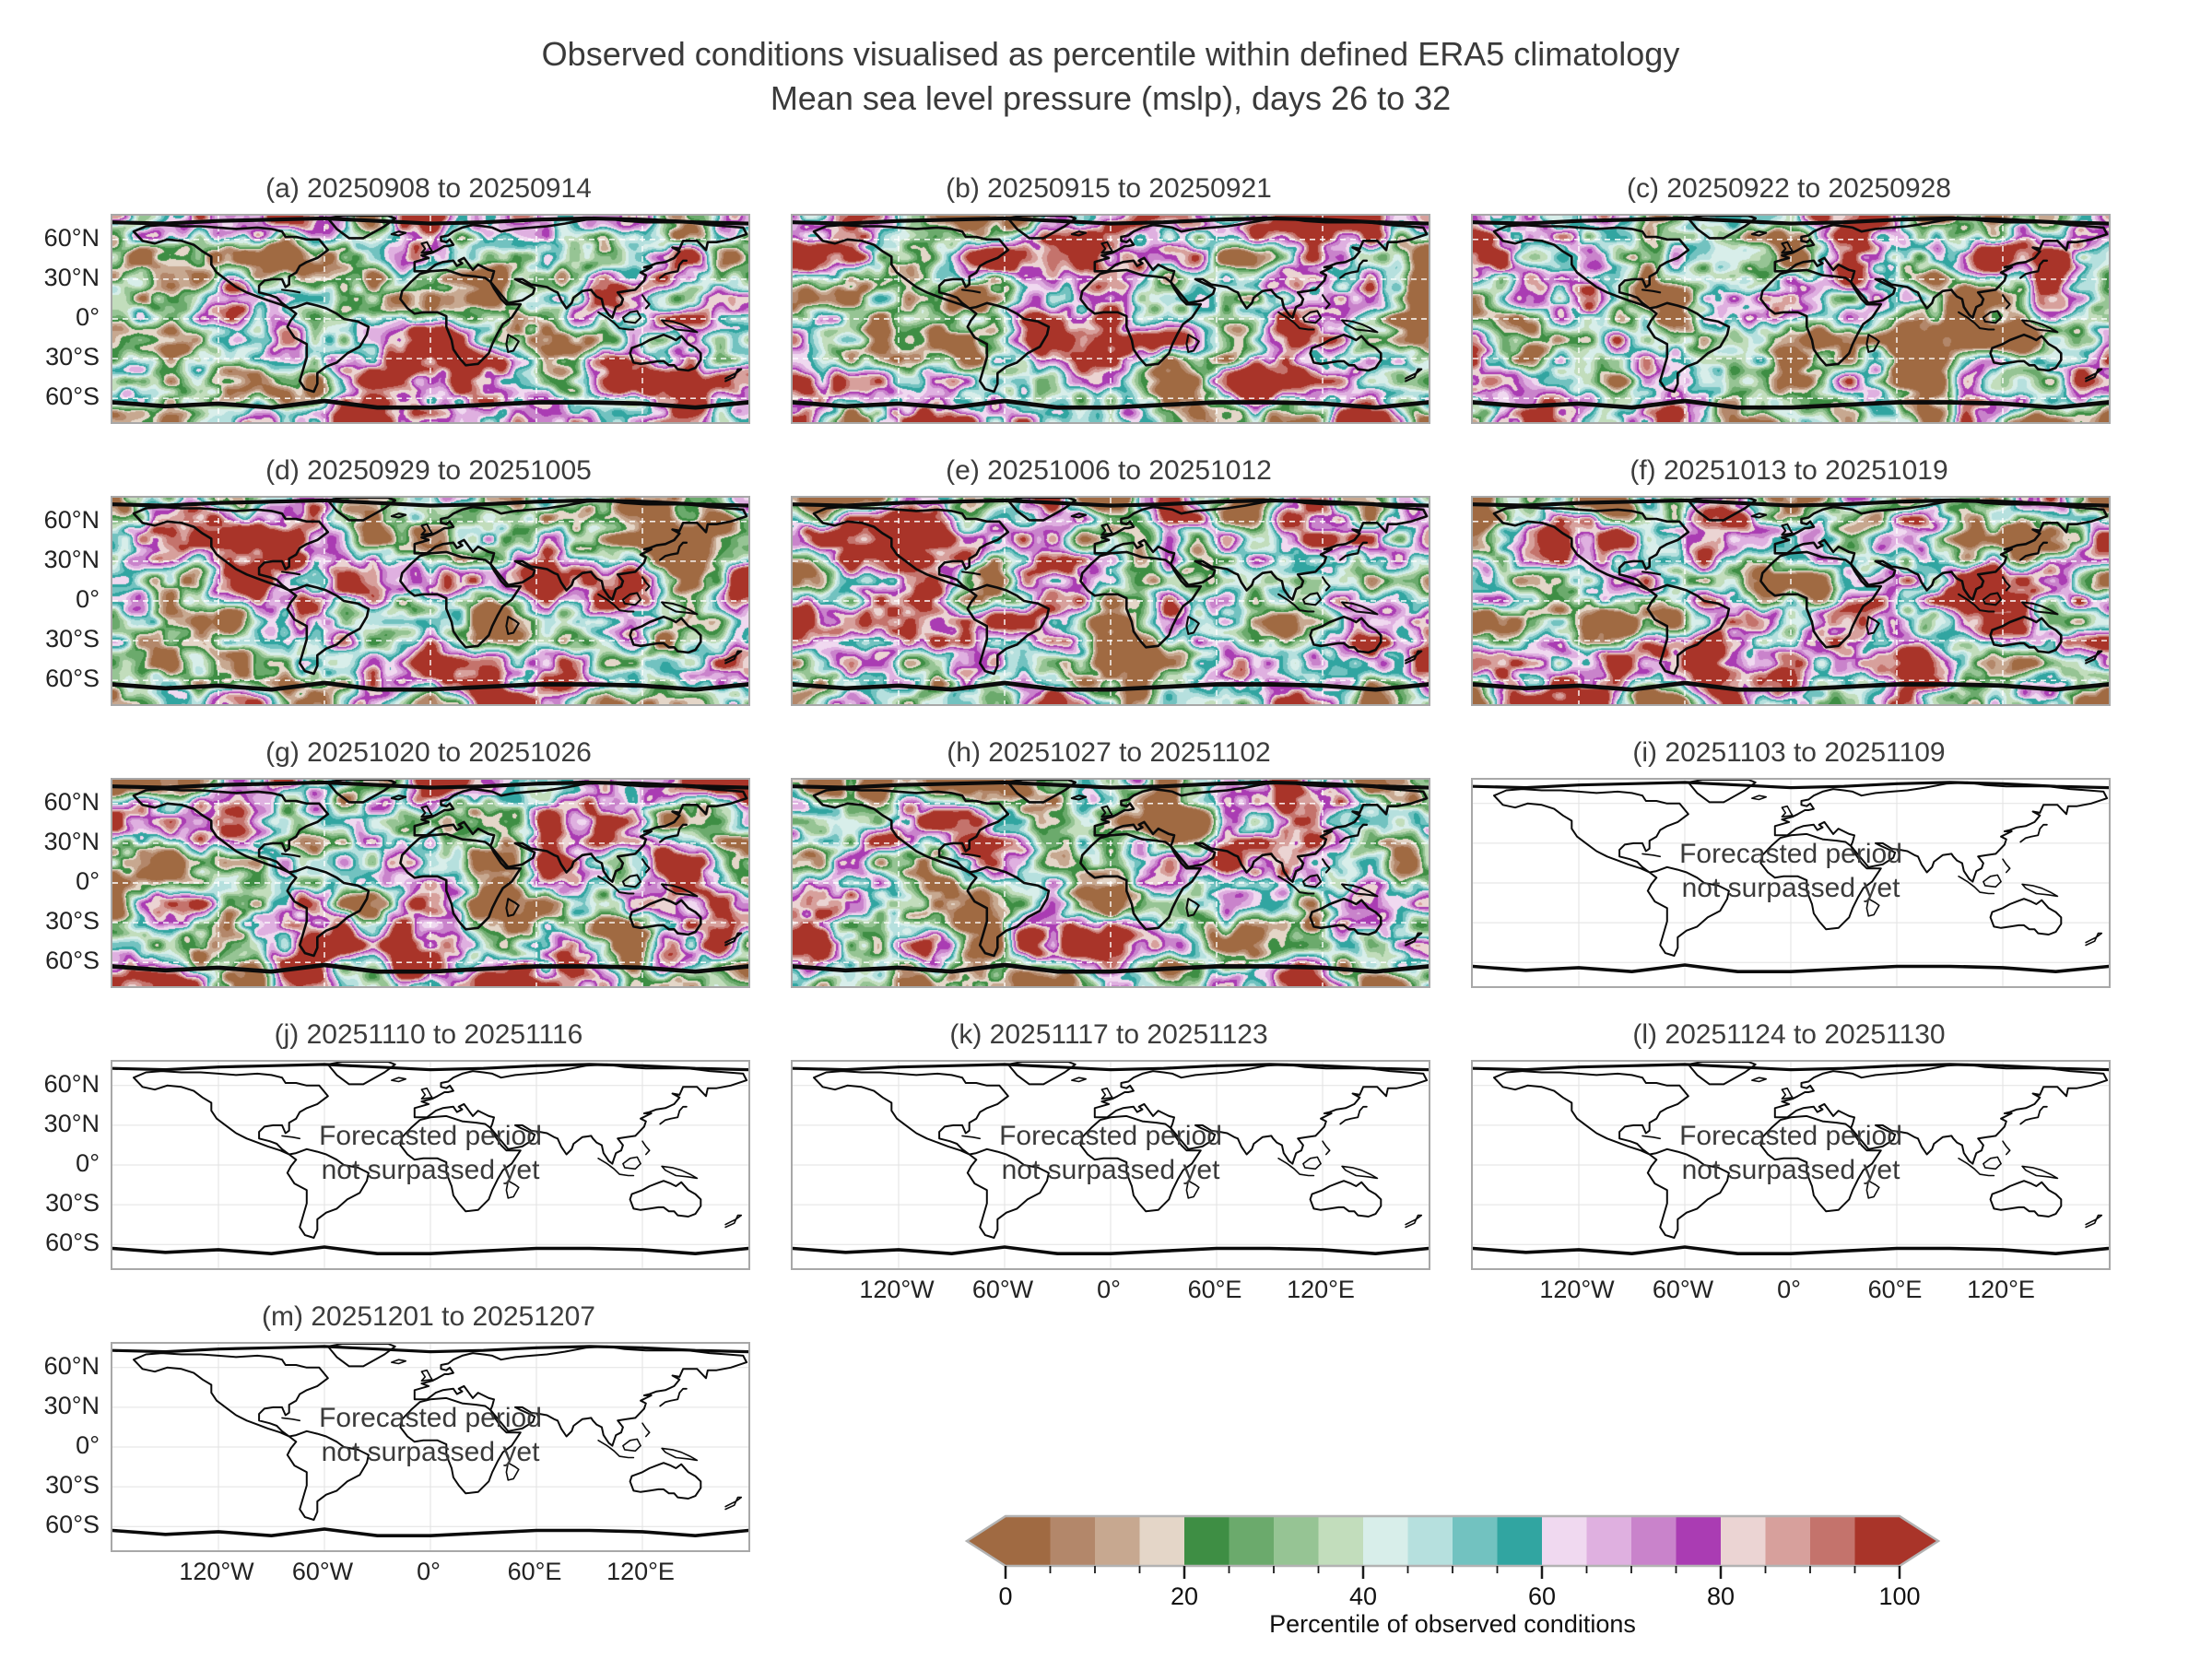  What do you see at coordinates (1721, 1596) in the screenshot?
I see `colorbar-tick-label: 80` at bounding box center [1721, 1596].